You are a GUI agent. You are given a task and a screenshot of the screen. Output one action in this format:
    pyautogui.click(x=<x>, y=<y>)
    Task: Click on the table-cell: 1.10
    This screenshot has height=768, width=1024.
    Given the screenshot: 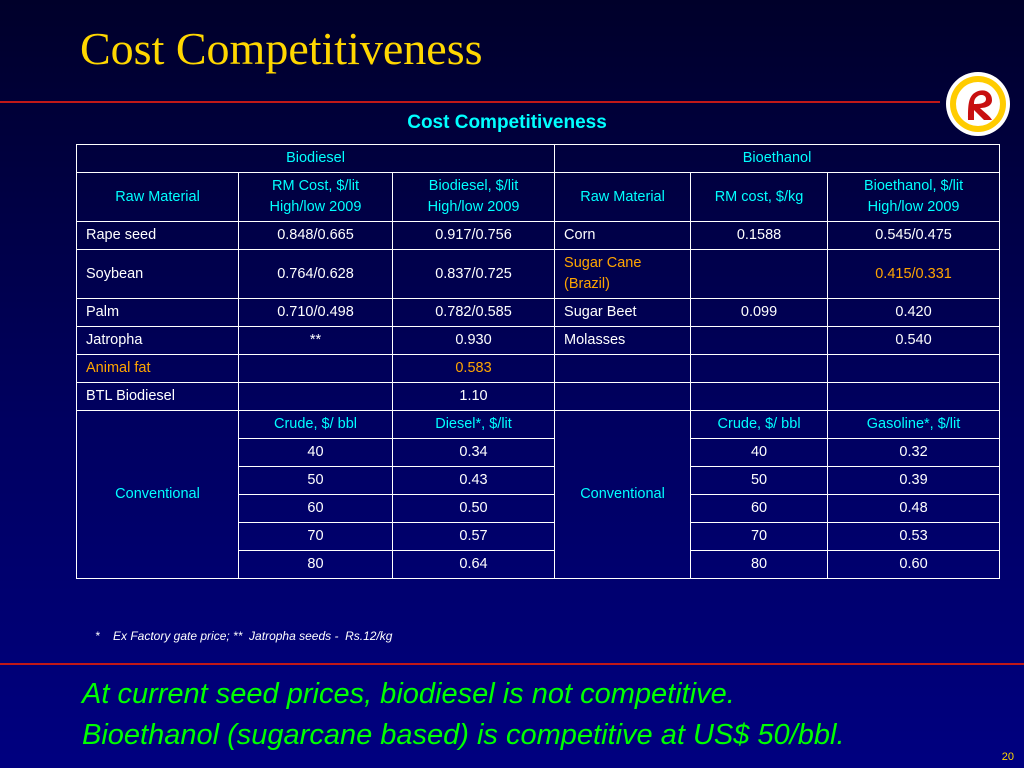 What is the action you would take?
    pyautogui.click(x=473, y=396)
    